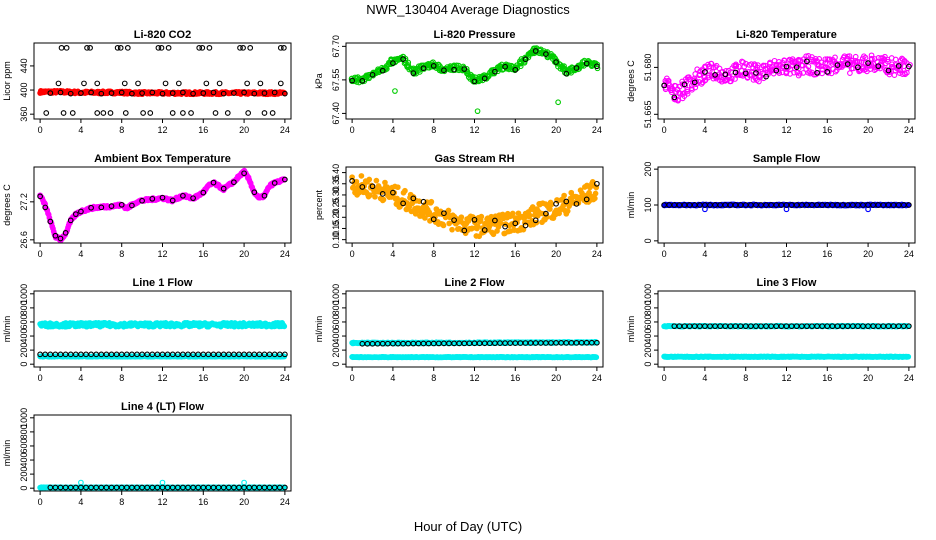 This screenshot has height=540, width=936. I want to click on y-tick-label: 0.15, so click(336, 229).